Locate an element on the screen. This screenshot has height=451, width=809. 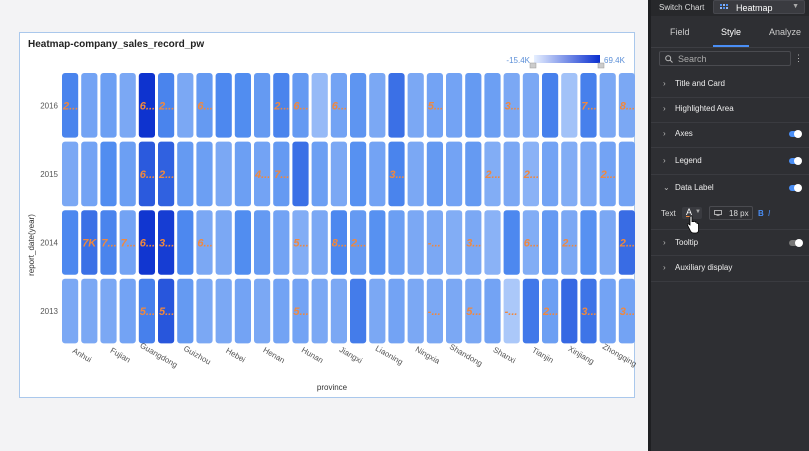
section-axes: › Axes is located at coordinates (730, 134).